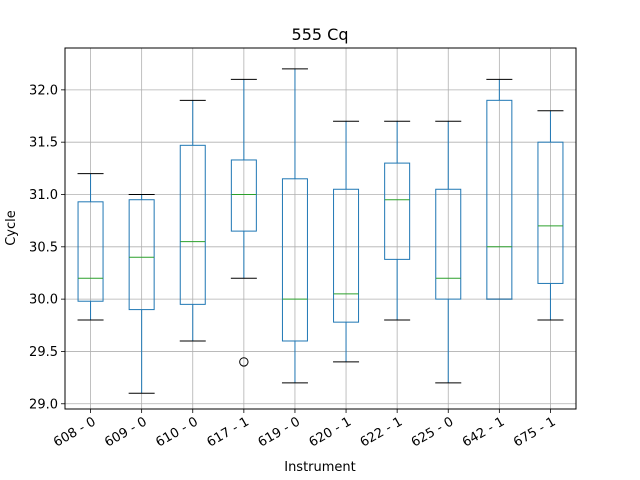 This screenshot has height=480, width=640. What do you see at coordinates (11, 228) in the screenshot?
I see `y-axis-label: Cycle` at bounding box center [11, 228].